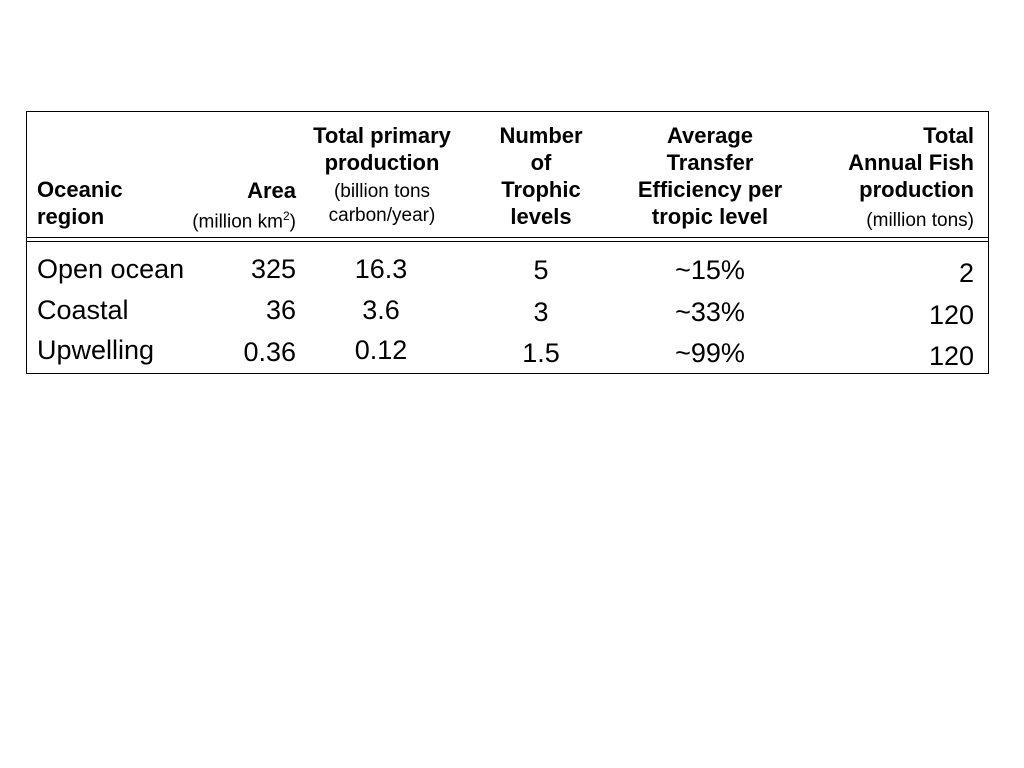 The height and width of the screenshot is (768, 1024). What do you see at coordinates (709, 135) in the screenshot?
I see `header-efficiency-line1: Average` at bounding box center [709, 135].